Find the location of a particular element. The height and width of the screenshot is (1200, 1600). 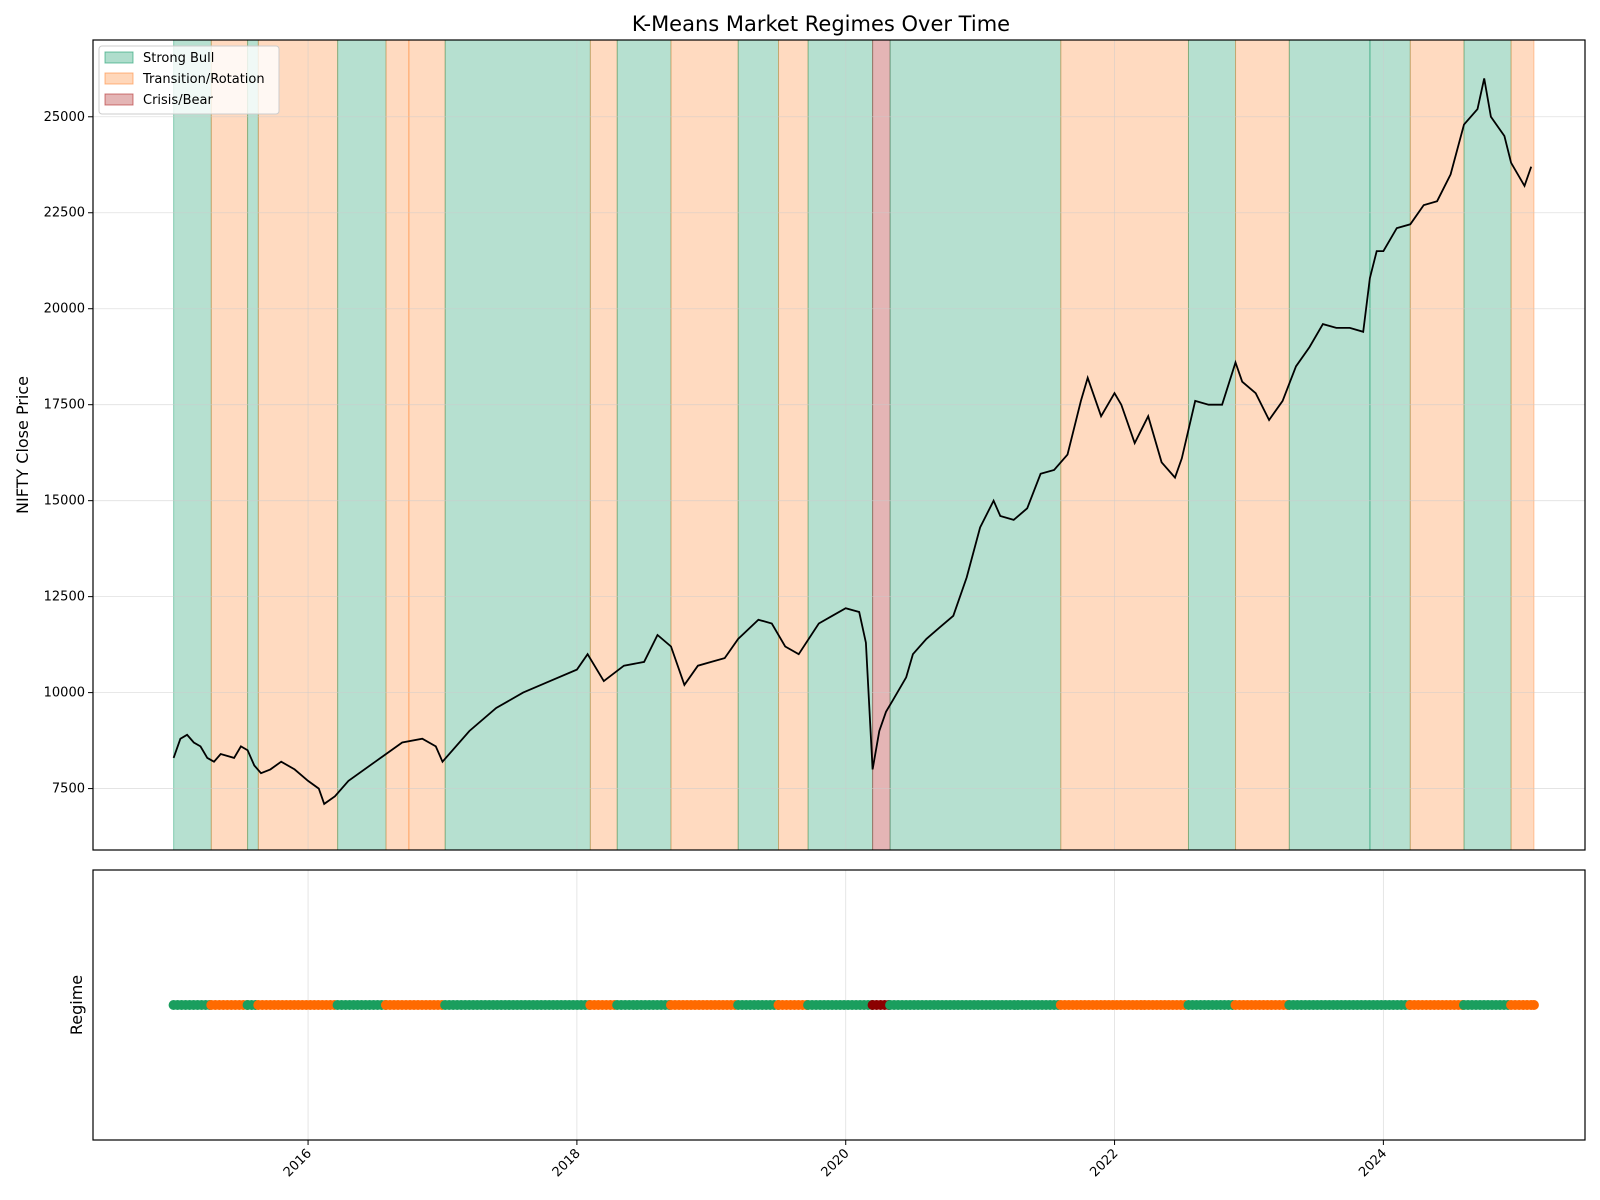

price-y-ticks: 7500 10000 12500 15000 17500 20000 22500 25000 is located at coordinates (68, 453).